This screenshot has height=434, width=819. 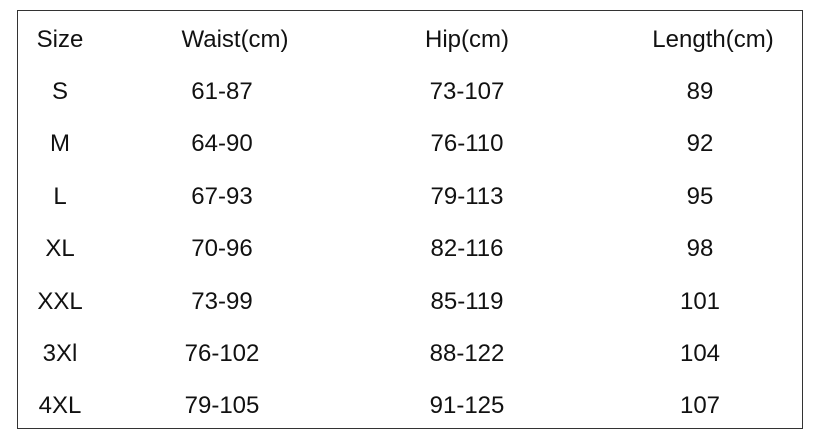 I want to click on table-cell: 92, so click(x=700, y=144).